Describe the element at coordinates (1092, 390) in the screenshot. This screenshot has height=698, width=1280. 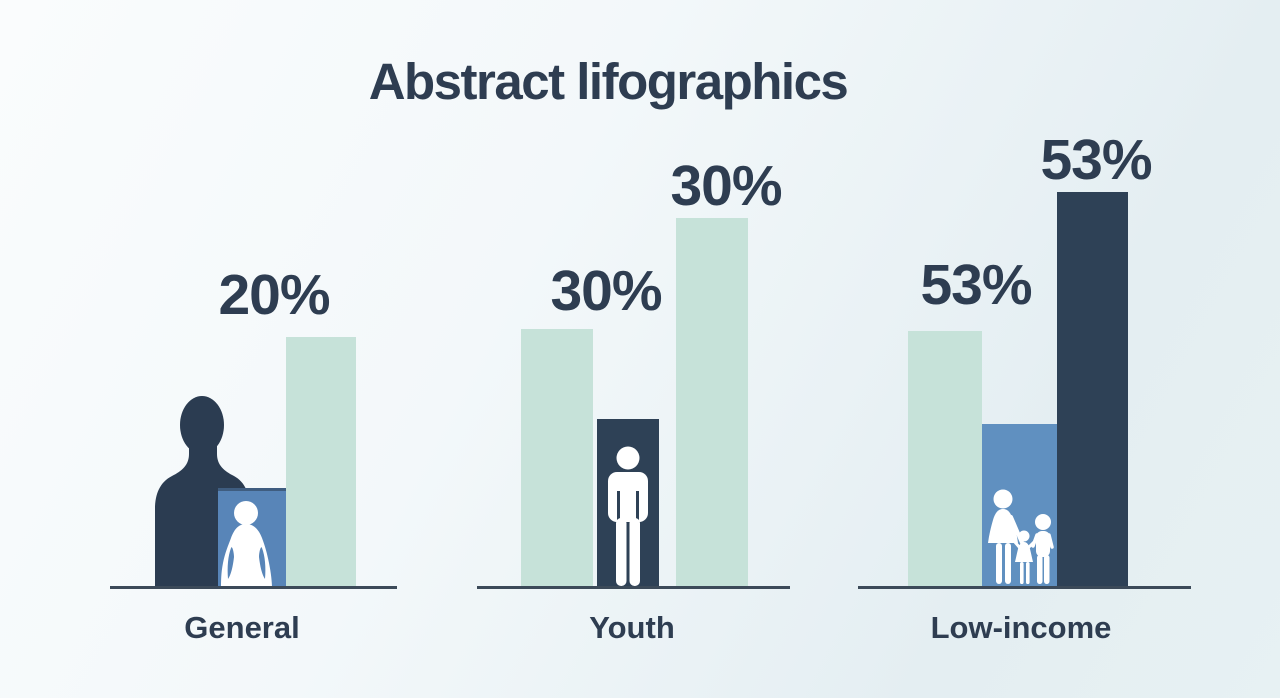
I see `bar-dark-low-income` at that location.